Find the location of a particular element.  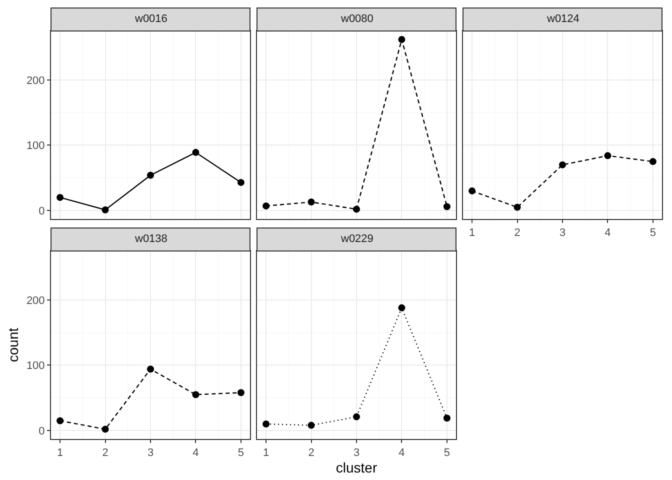

y-axis-title: count is located at coordinates (13, 345).